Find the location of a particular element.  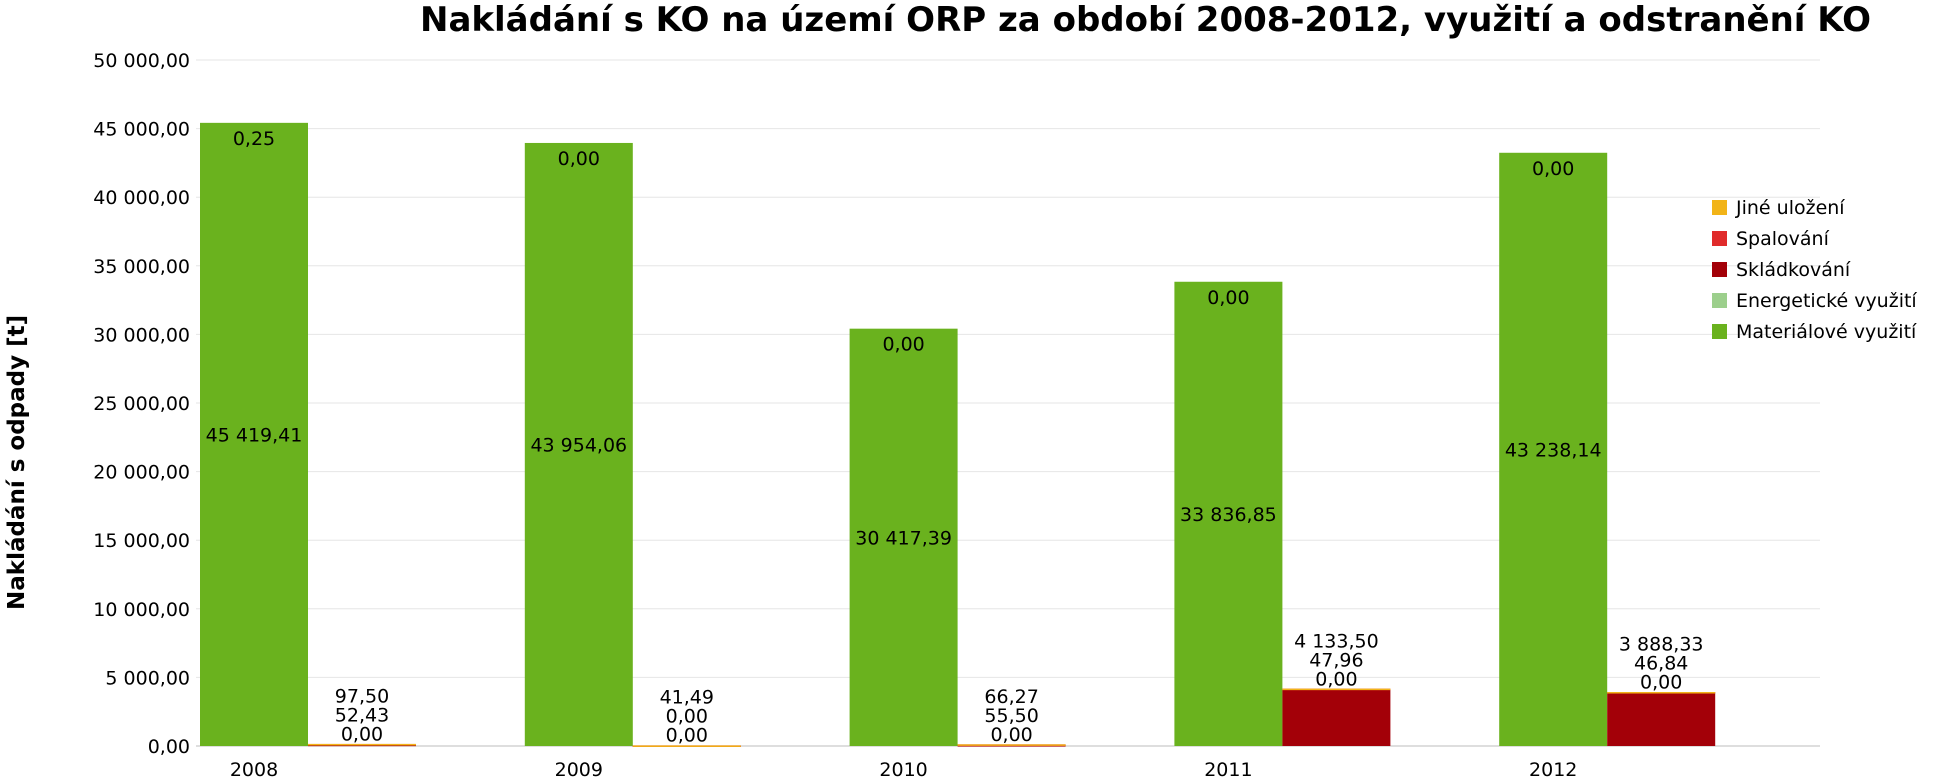

data-label: 43 238,14 is located at coordinates (1553, 450).